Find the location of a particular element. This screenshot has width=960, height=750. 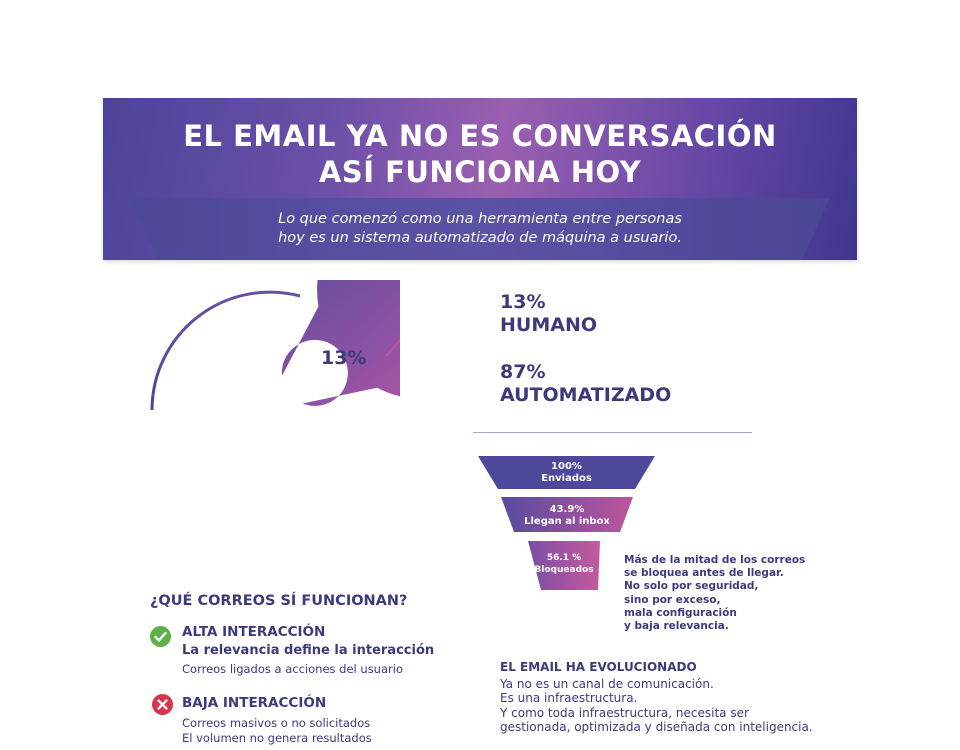

funnel-inbox-label: Llegan al inbox is located at coordinates (567, 521).